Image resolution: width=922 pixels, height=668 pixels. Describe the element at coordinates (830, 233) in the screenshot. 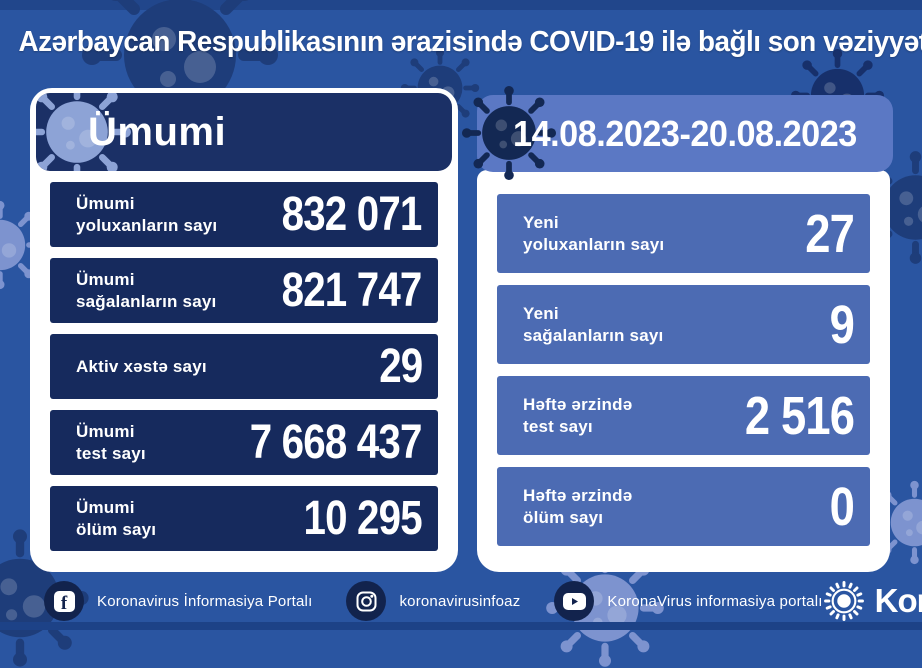

I see `stat-value: 27` at that location.